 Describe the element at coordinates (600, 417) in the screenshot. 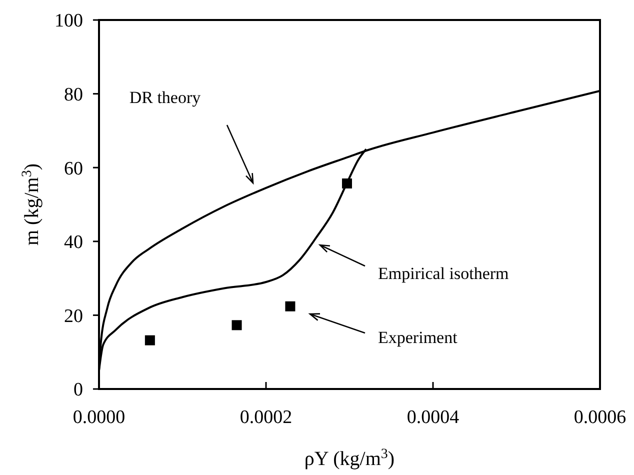

I see `x-tick-label: 0.0006` at that location.